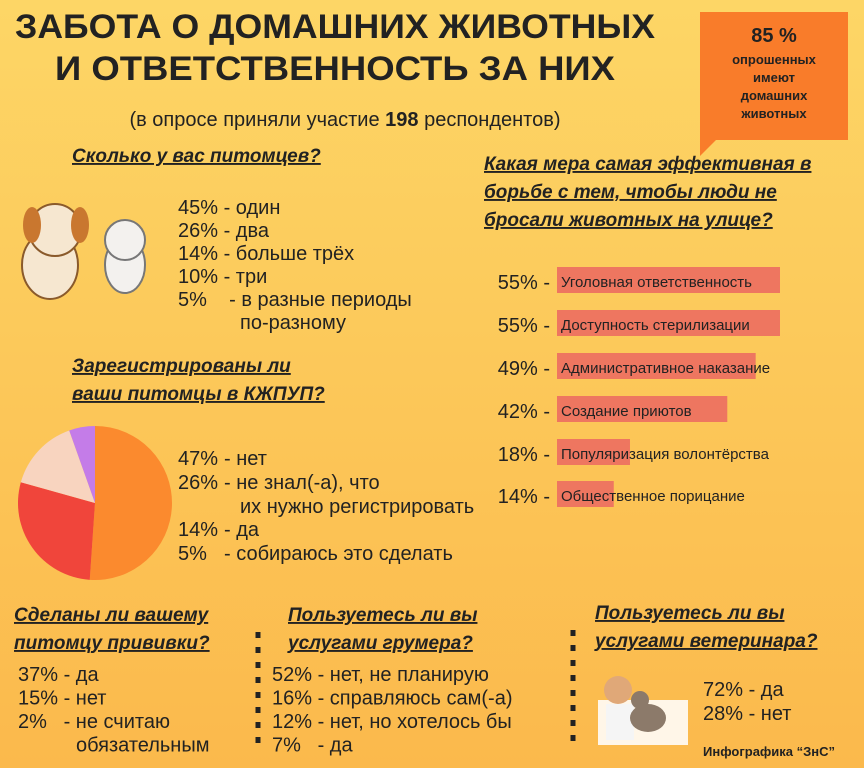 The image size is (864, 768). What do you see at coordinates (198, 530) in the screenshot?
I see `legend-value: 14%` at bounding box center [198, 530].